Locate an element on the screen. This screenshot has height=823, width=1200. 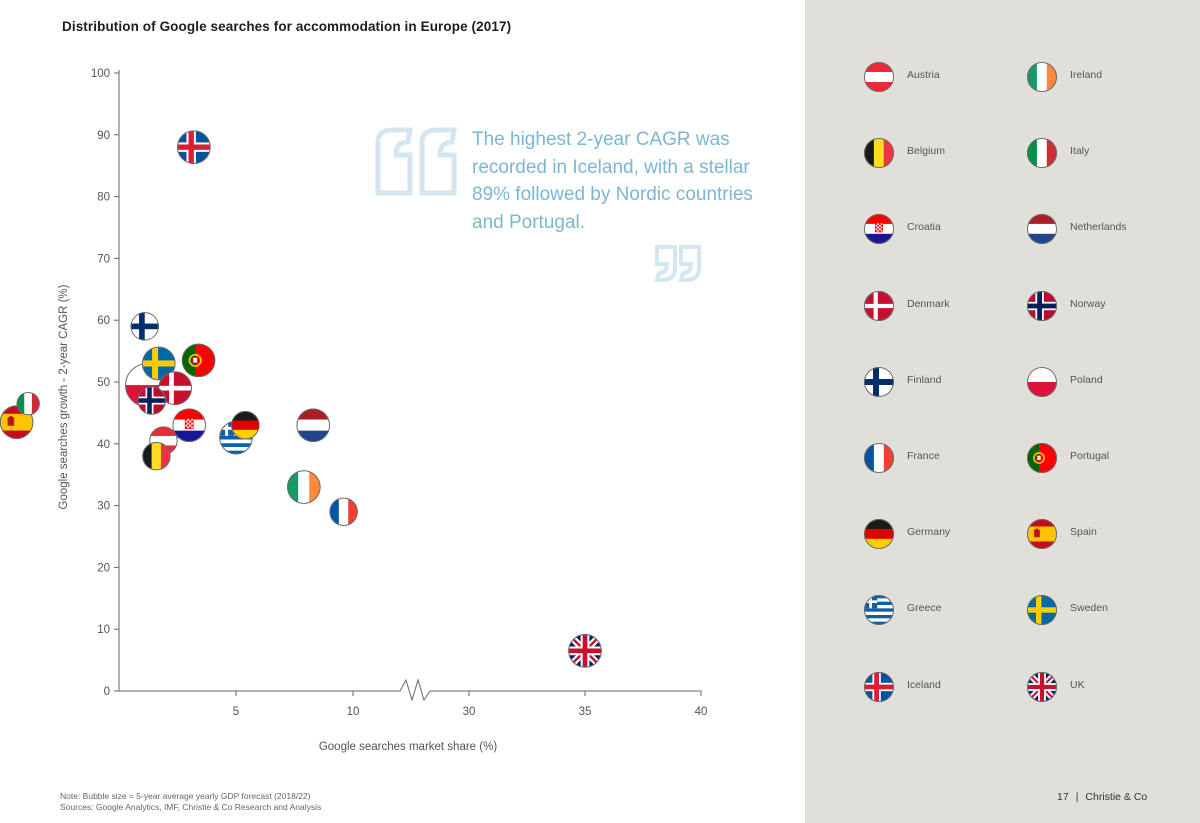
legend-label: Netherlands is located at coordinates (1098, 227).